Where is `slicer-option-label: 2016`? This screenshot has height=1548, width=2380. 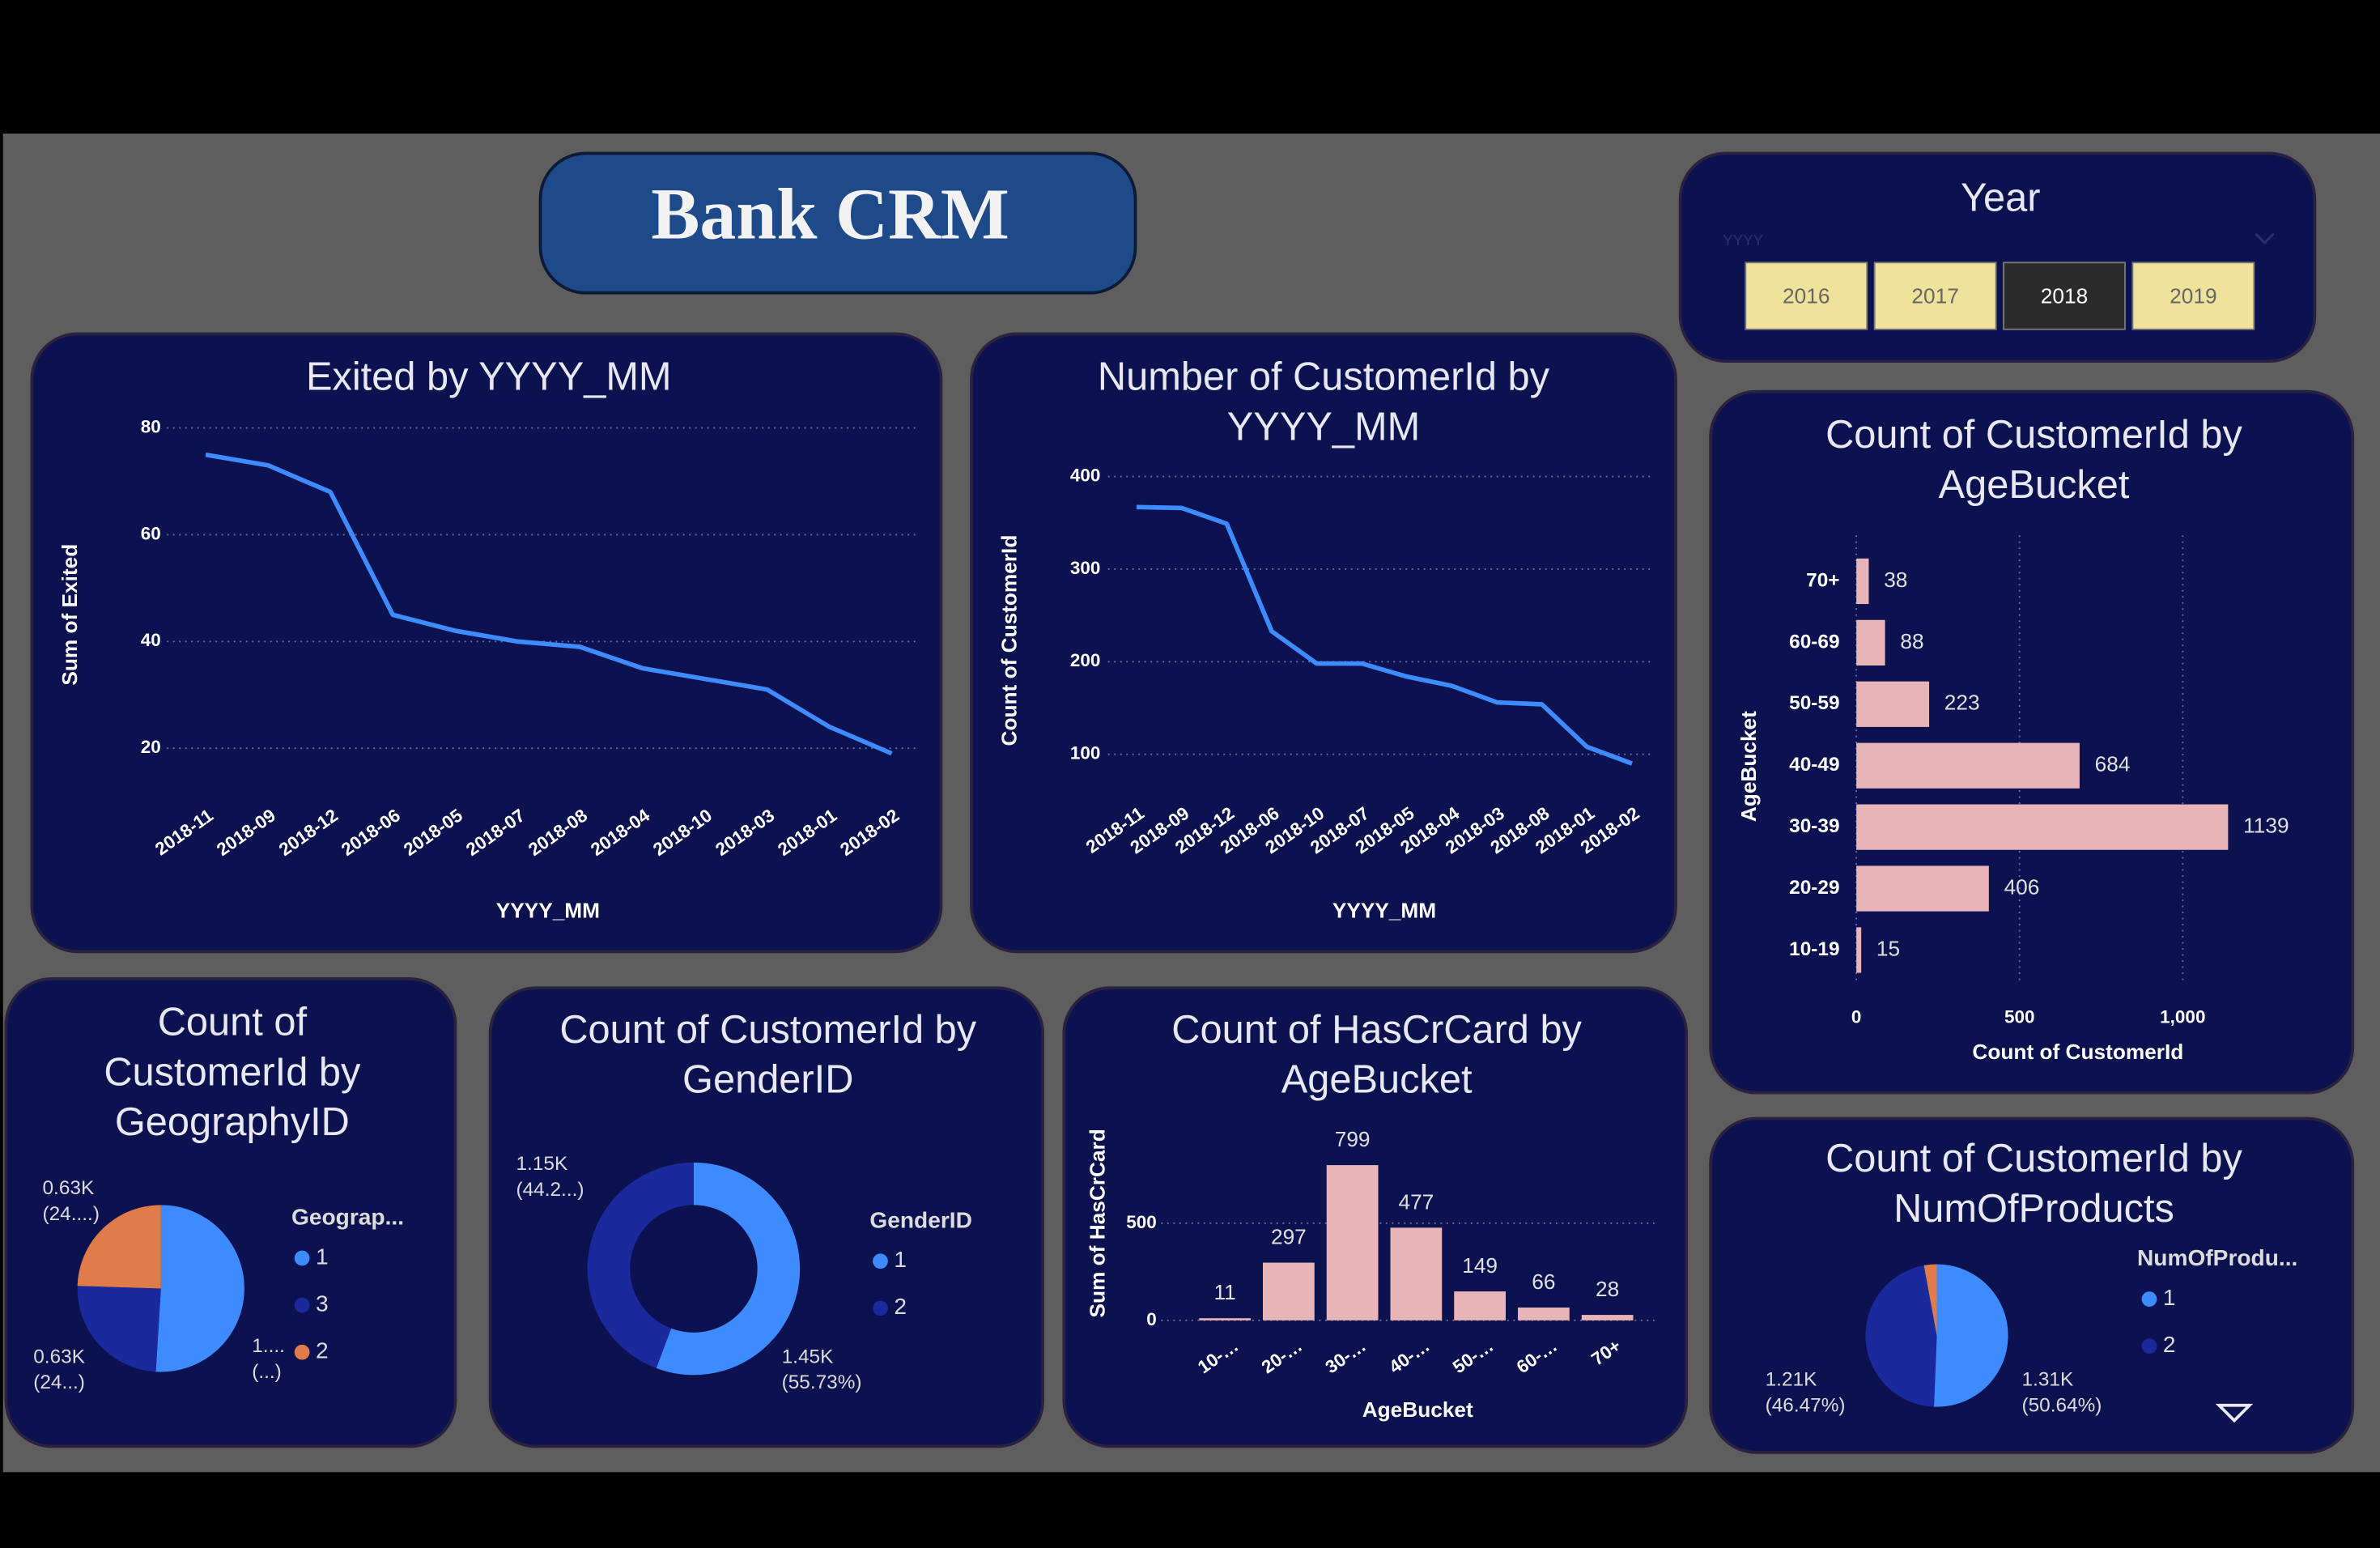 slicer-option-label: 2016 is located at coordinates (1806, 295).